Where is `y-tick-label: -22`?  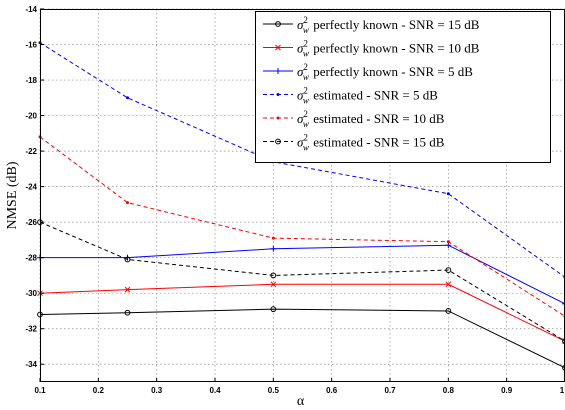
y-tick-label: -22 is located at coordinates (31, 151).